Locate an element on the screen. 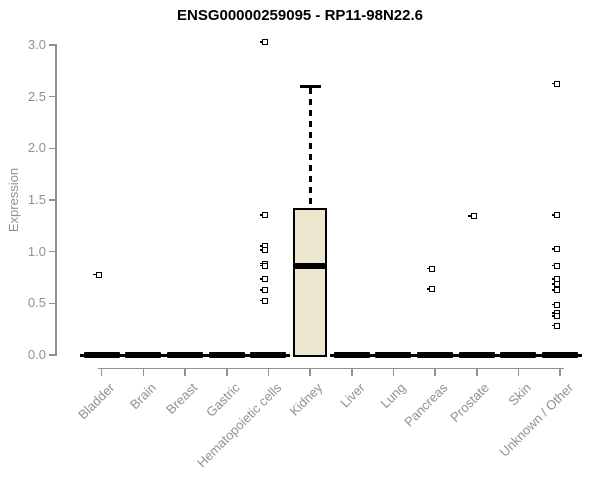 Image resolution: width=600 pixels, height=500 pixels. x-axis-label-text: Gastric is located at coordinates (222, 400).